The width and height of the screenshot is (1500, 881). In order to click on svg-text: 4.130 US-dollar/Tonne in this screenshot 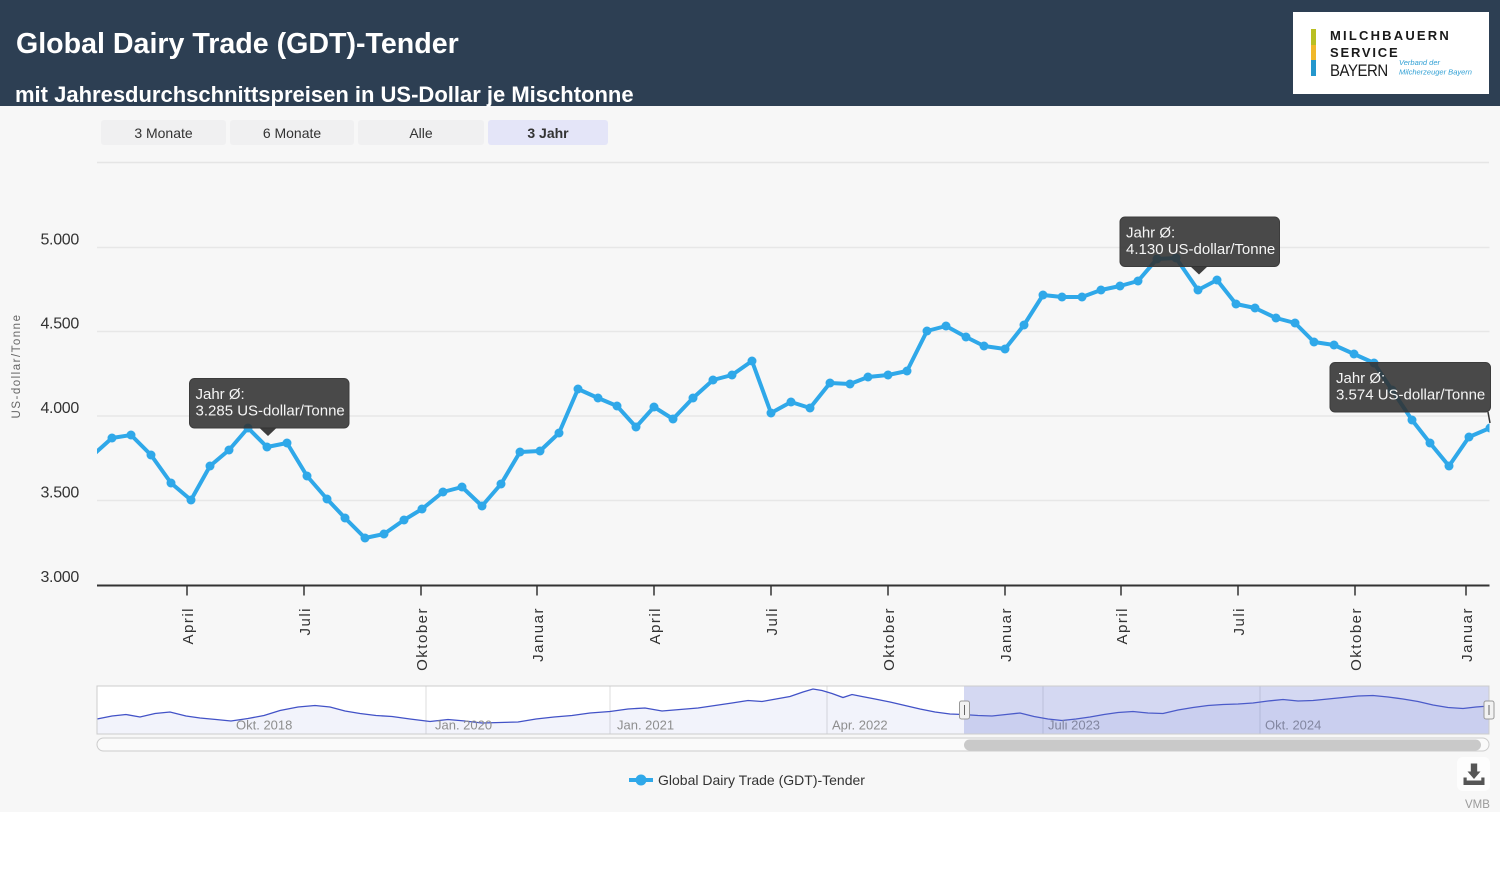, I will do `click(1200, 249)`.